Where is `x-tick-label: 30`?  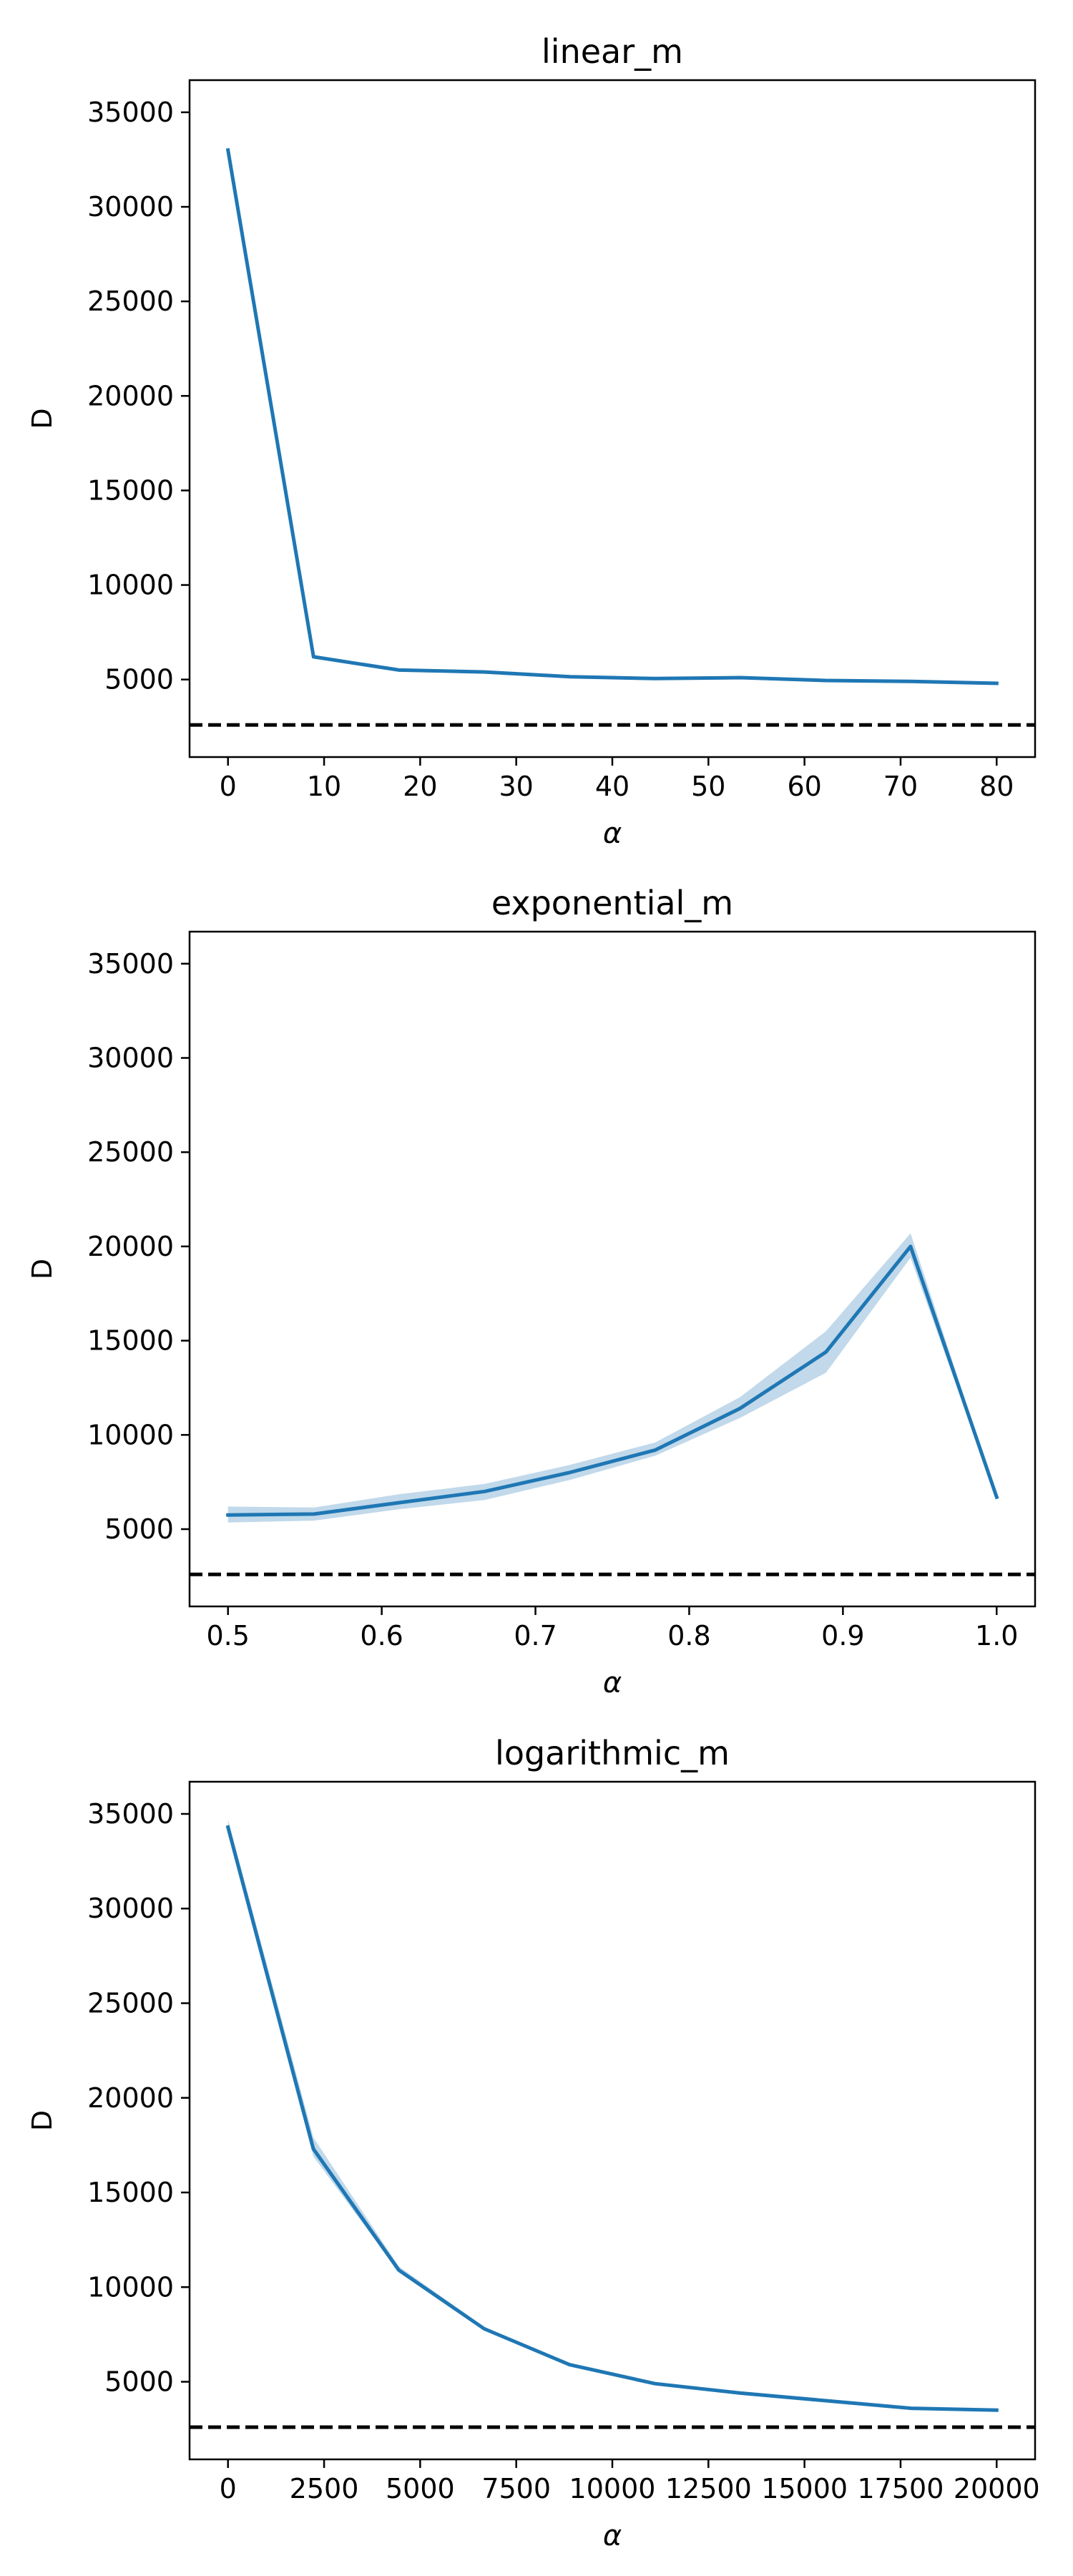 x-tick-label: 30 is located at coordinates (516, 786).